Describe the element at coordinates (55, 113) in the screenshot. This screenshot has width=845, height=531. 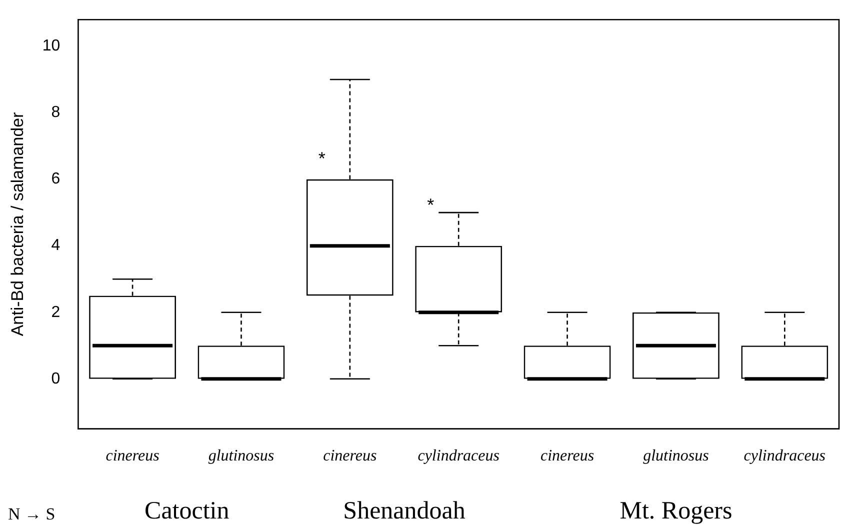
I see `y-tick-label: 8` at that location.